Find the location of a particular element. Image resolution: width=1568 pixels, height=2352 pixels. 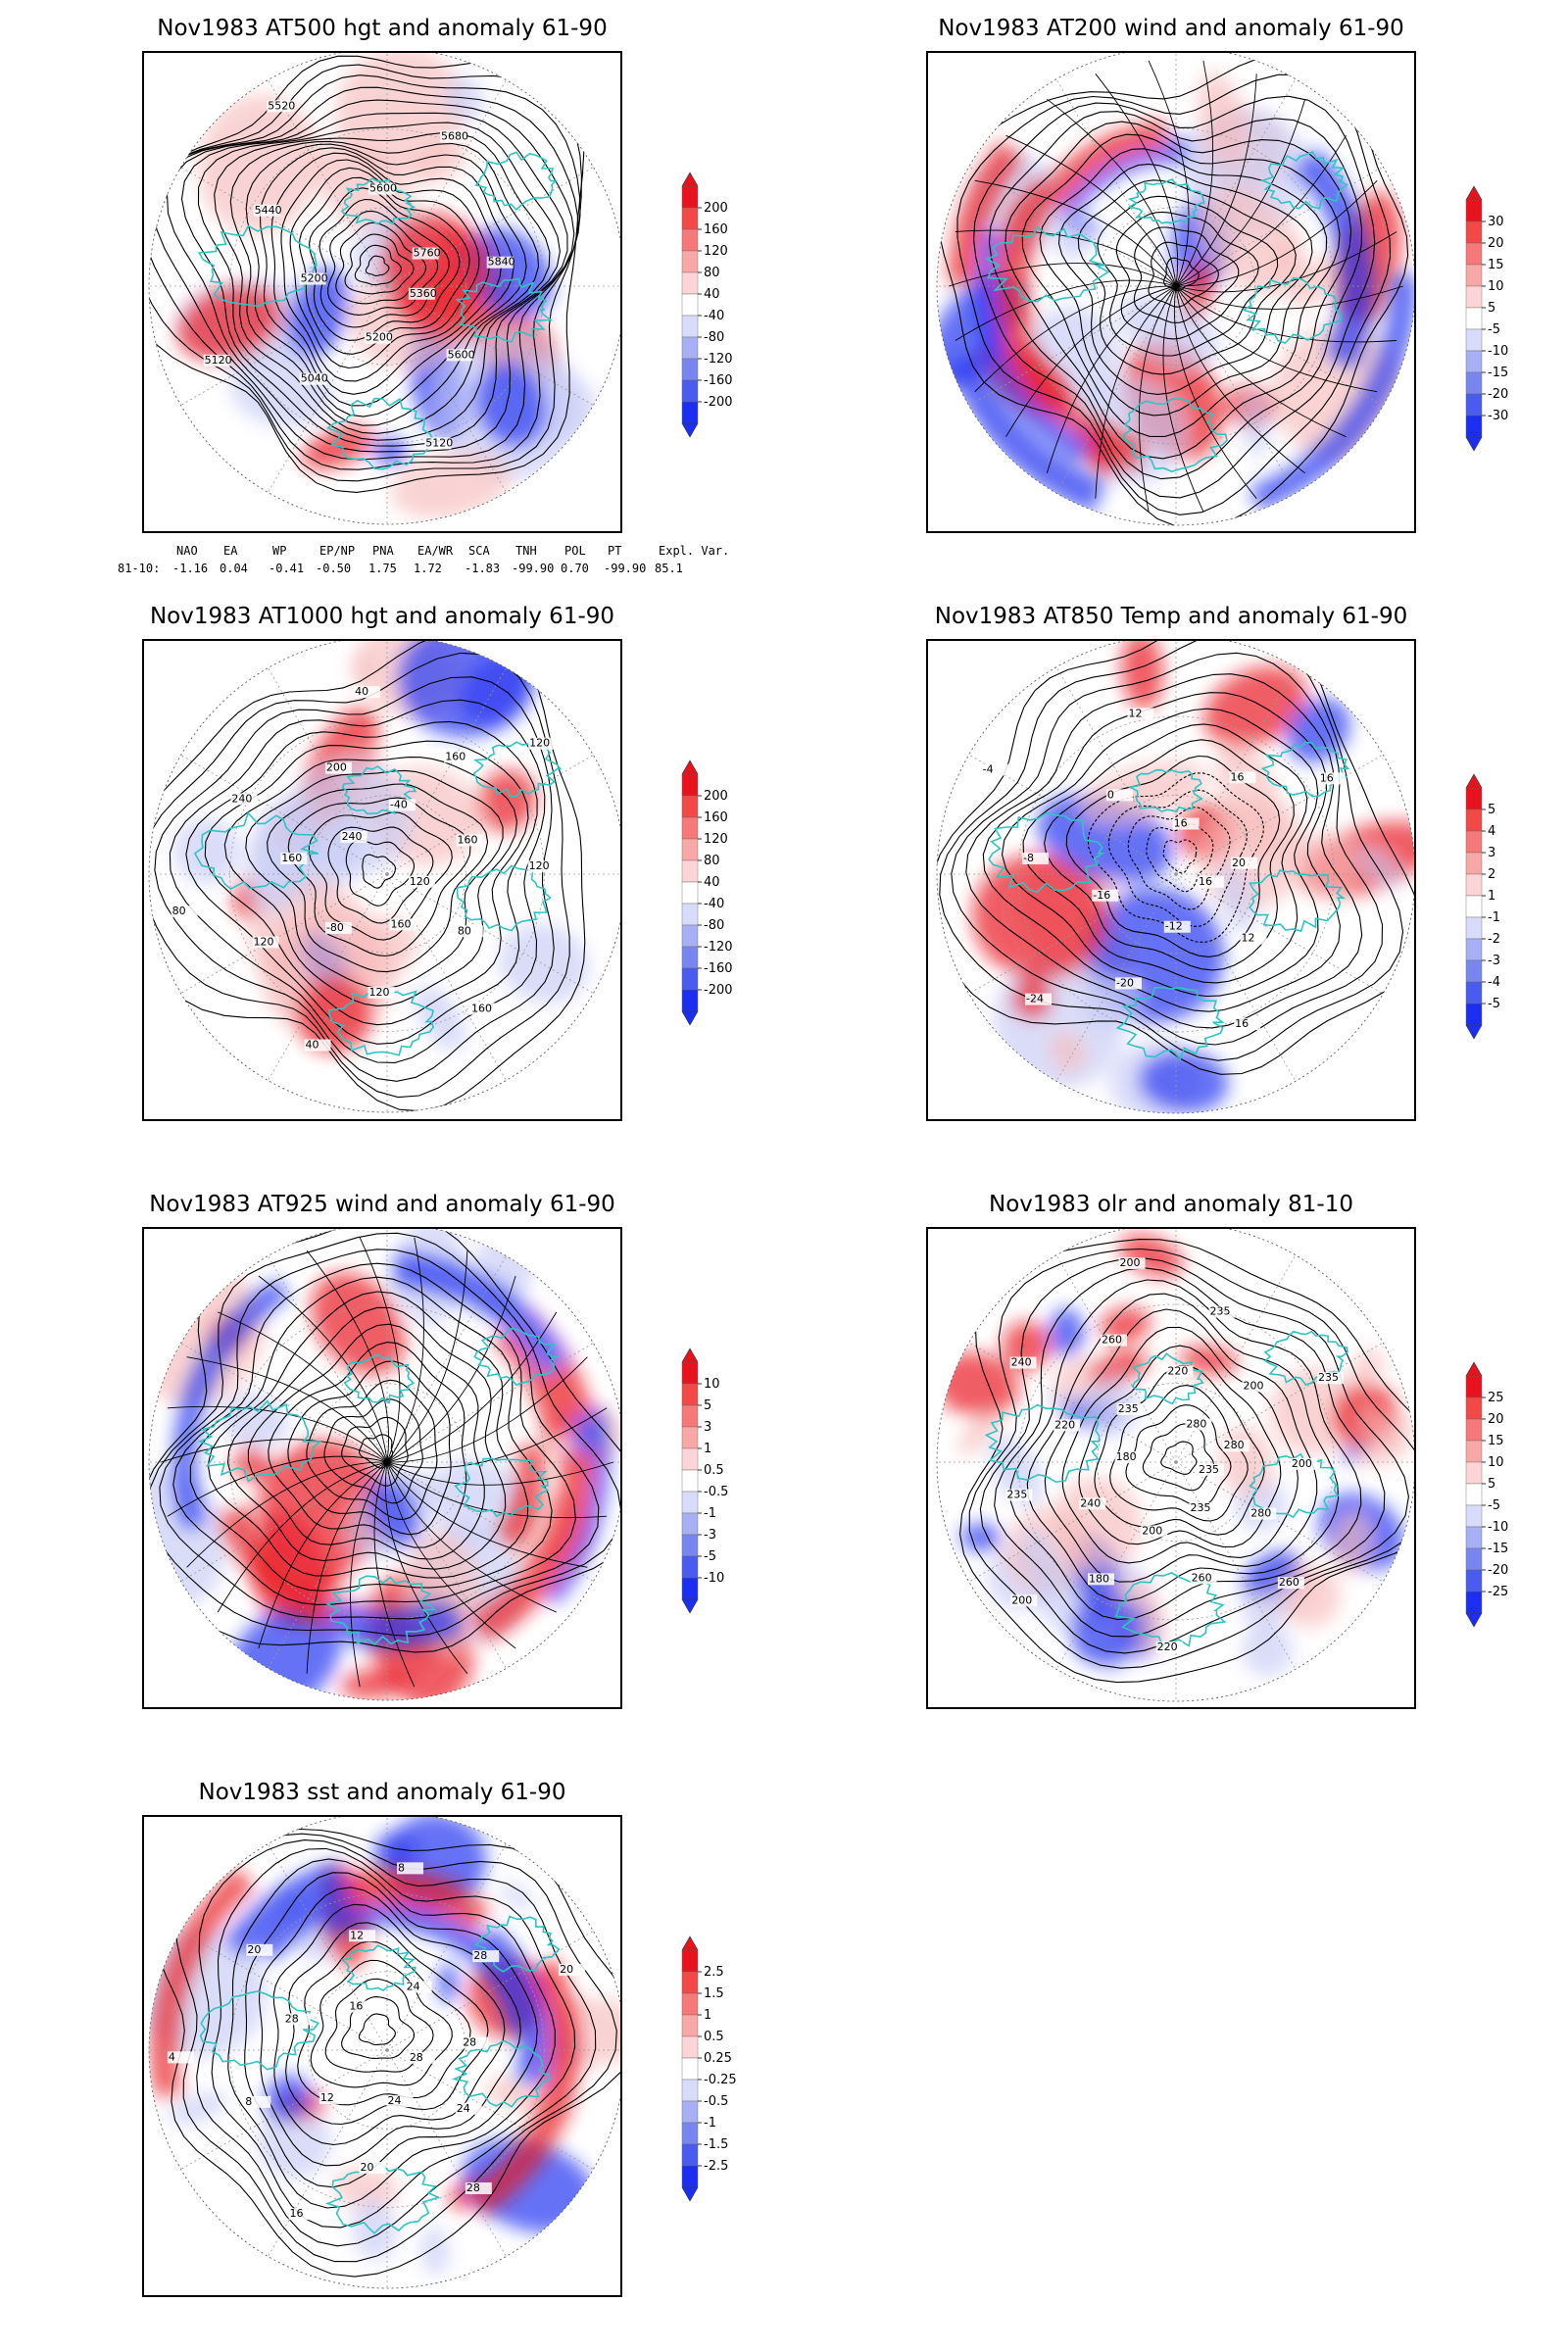

contour-label: 120 is located at coordinates (420, 881).